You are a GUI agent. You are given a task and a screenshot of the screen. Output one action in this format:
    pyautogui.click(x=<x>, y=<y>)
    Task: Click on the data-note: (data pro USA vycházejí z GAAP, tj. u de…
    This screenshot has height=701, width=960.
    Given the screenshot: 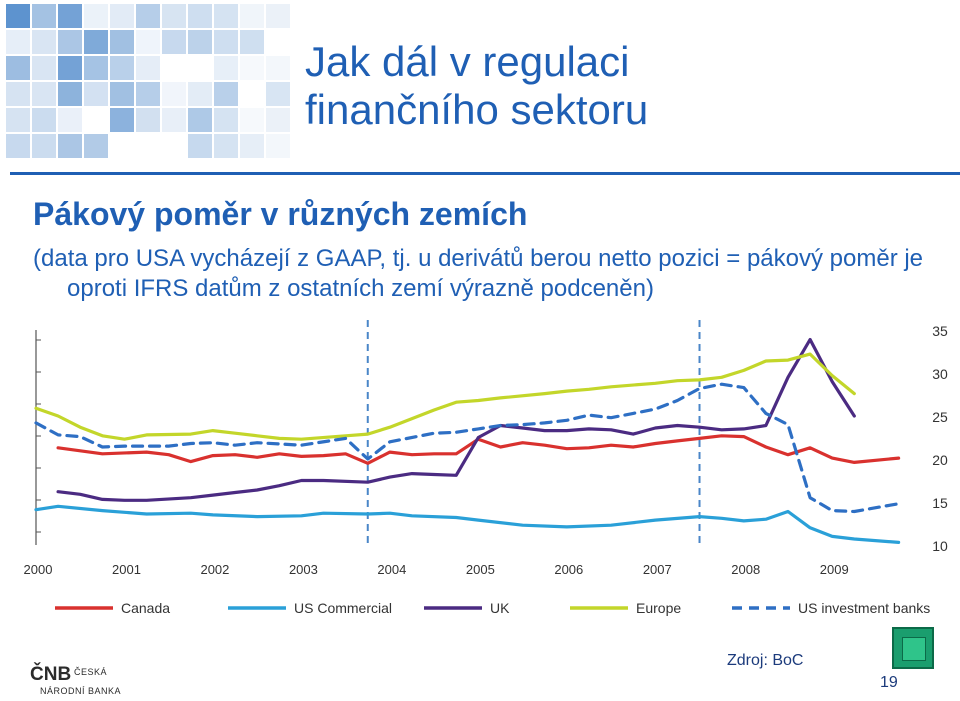 What is the action you would take?
    pyautogui.click(x=478, y=273)
    